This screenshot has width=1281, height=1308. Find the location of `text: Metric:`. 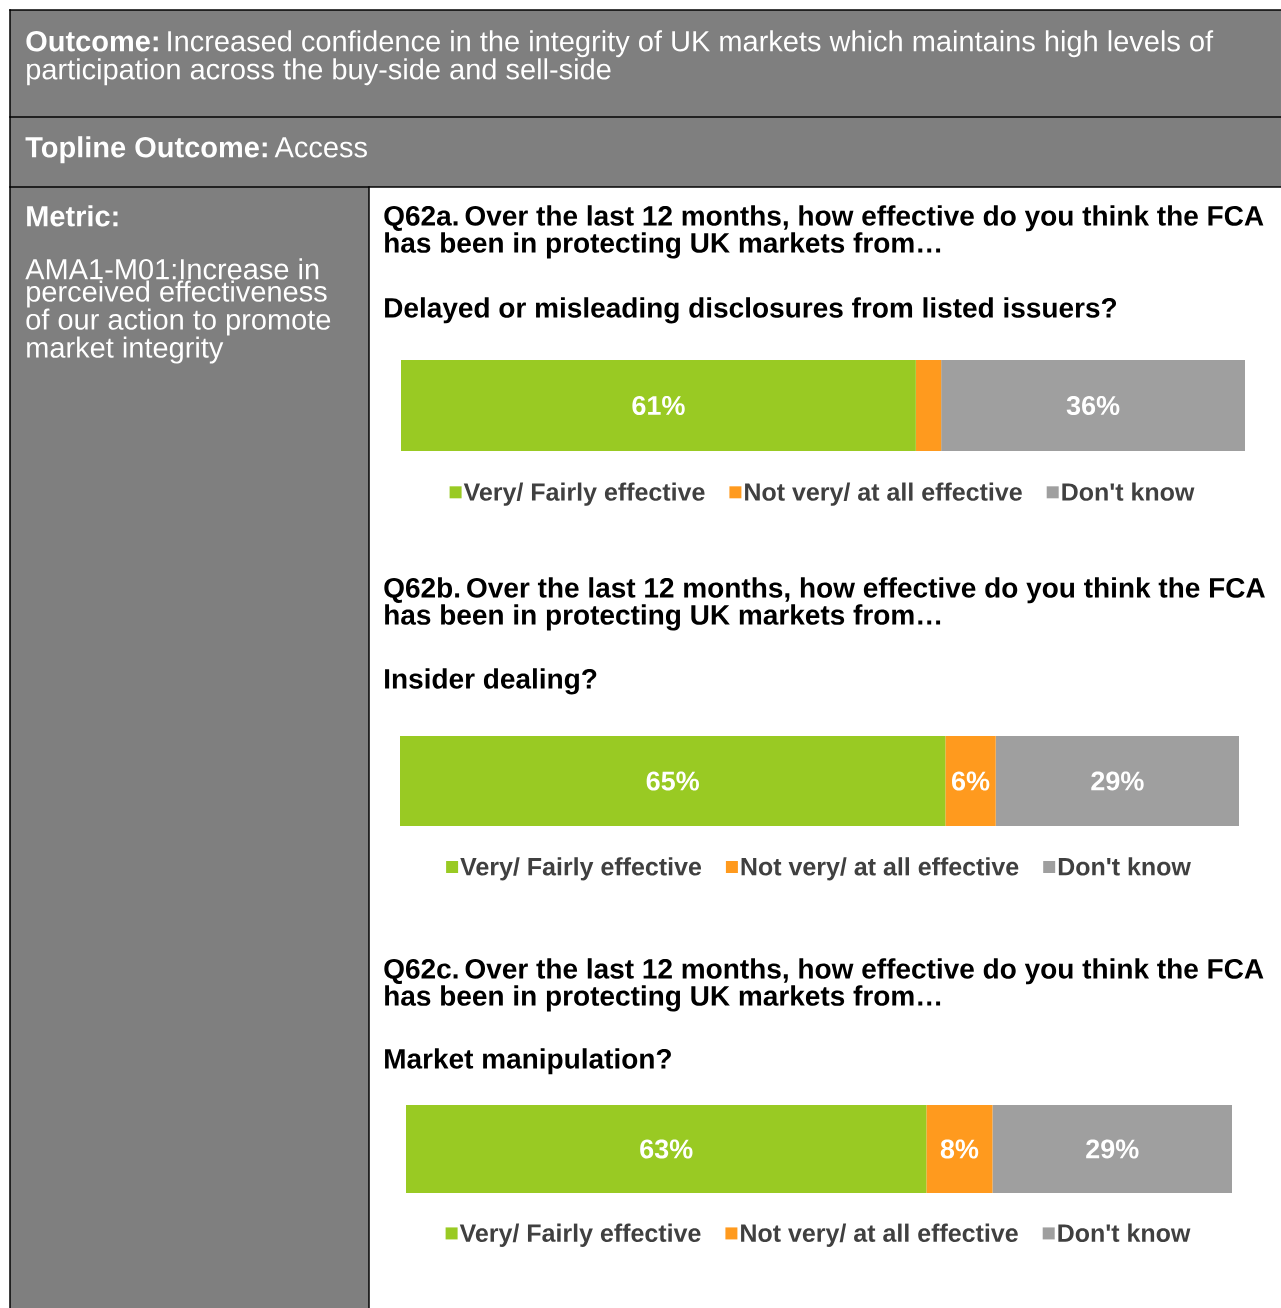

text: Metric: is located at coordinates (72, 216).